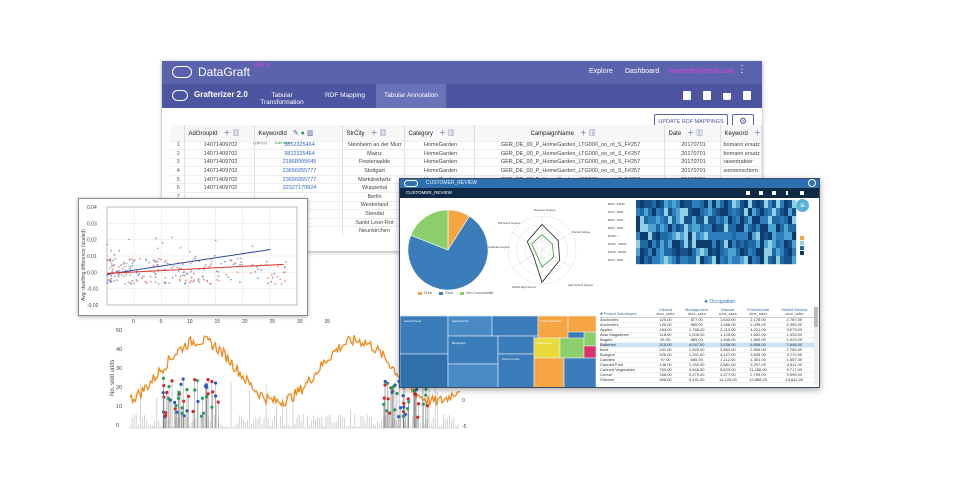 Image resolution: width=960 pixels, height=480 pixels. I want to click on more-icon, so click(787, 193).